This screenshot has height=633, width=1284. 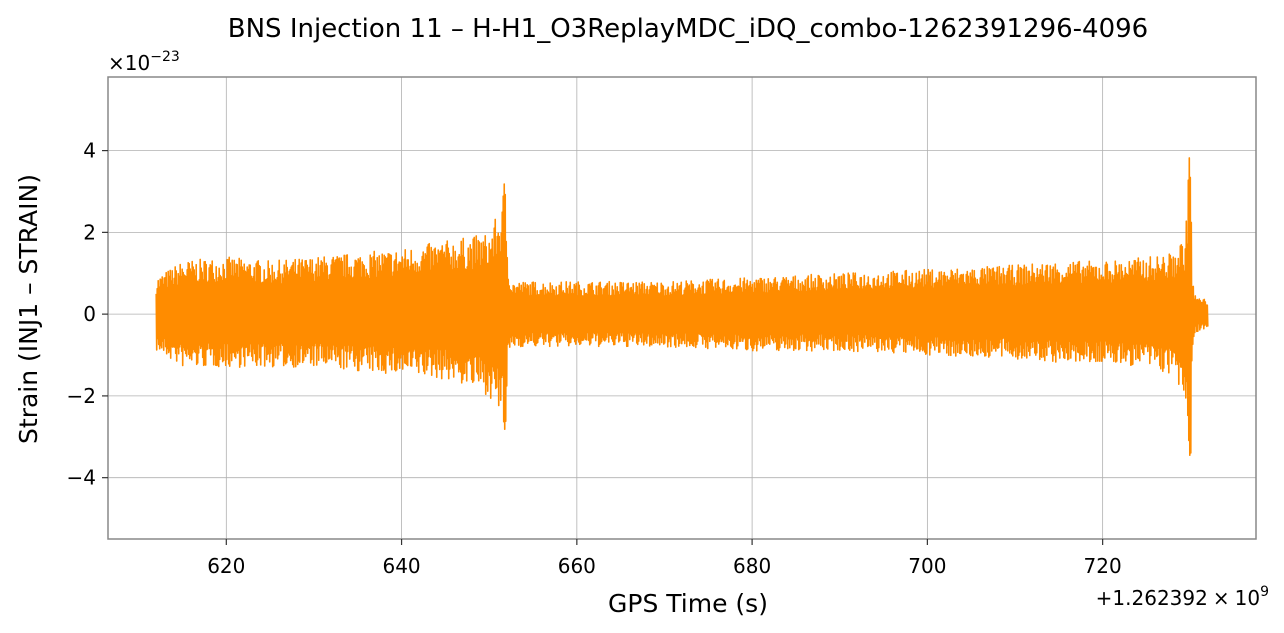 What do you see at coordinates (165, 57) in the screenshot?
I see `y-scale-exponent: −23` at bounding box center [165, 57].